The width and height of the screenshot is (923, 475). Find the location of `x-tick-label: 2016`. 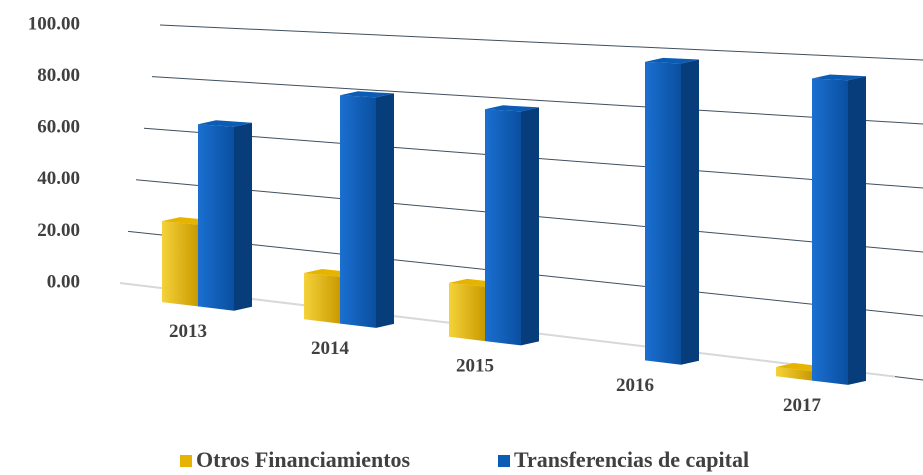

x-tick-label: 2016 is located at coordinates (635, 385).